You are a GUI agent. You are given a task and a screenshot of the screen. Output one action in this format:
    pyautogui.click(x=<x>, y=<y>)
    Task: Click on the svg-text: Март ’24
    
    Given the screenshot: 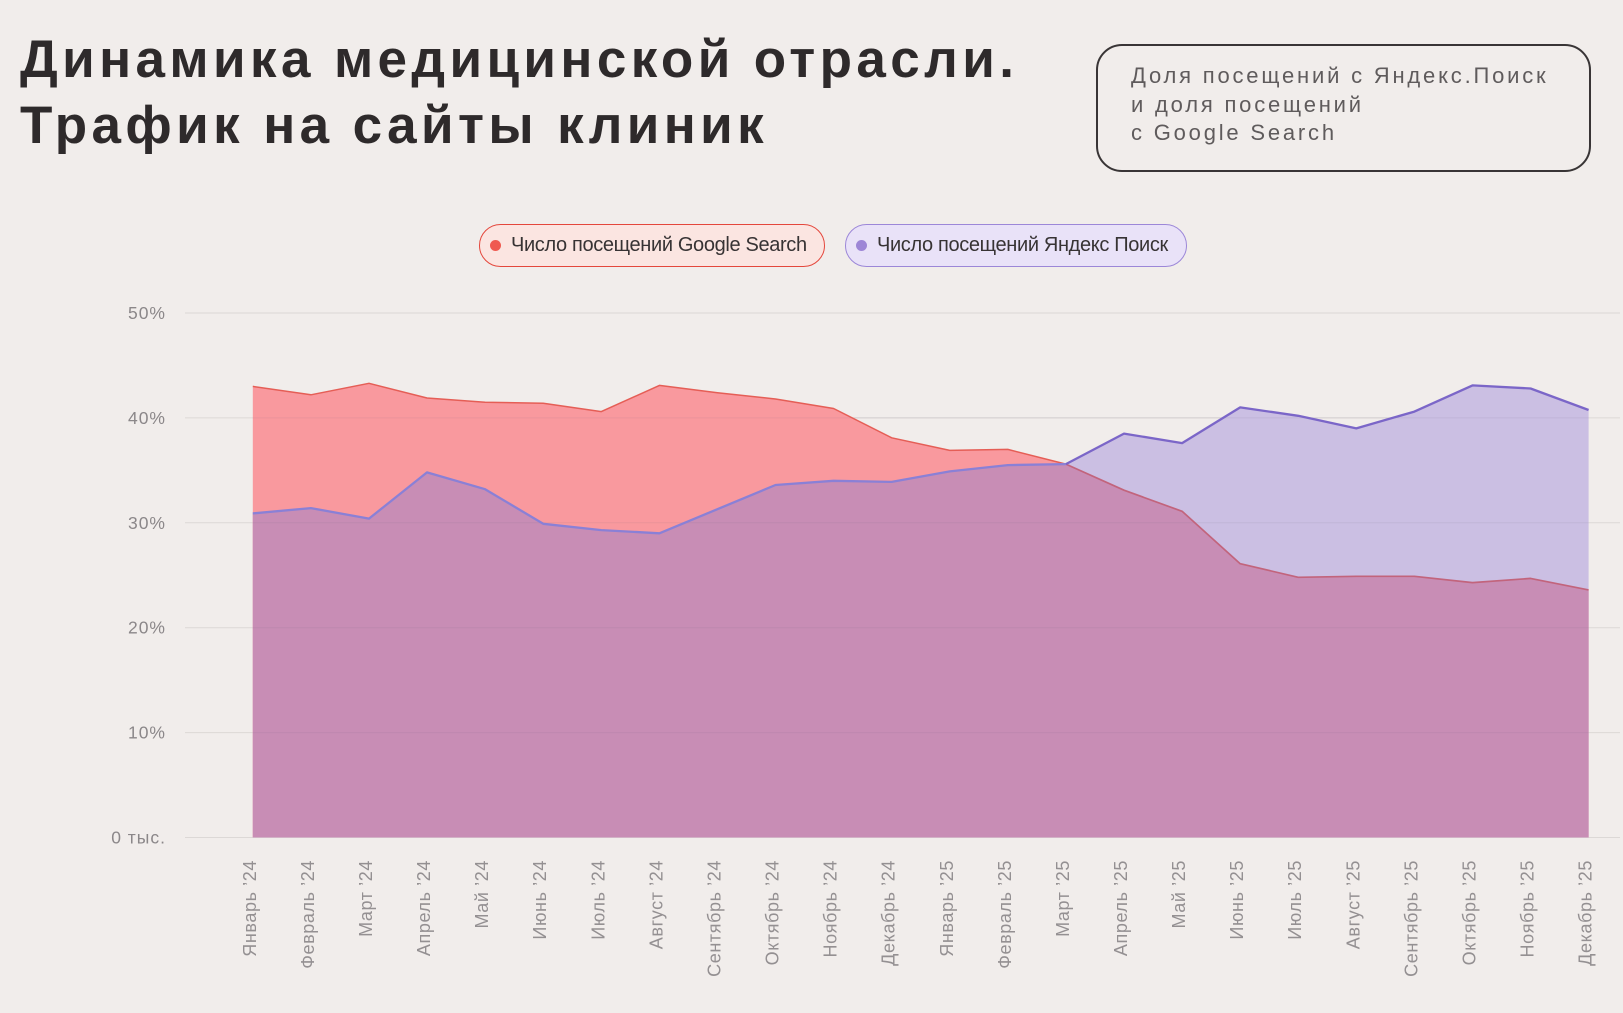 What is the action you would take?
    pyautogui.click(x=366, y=898)
    